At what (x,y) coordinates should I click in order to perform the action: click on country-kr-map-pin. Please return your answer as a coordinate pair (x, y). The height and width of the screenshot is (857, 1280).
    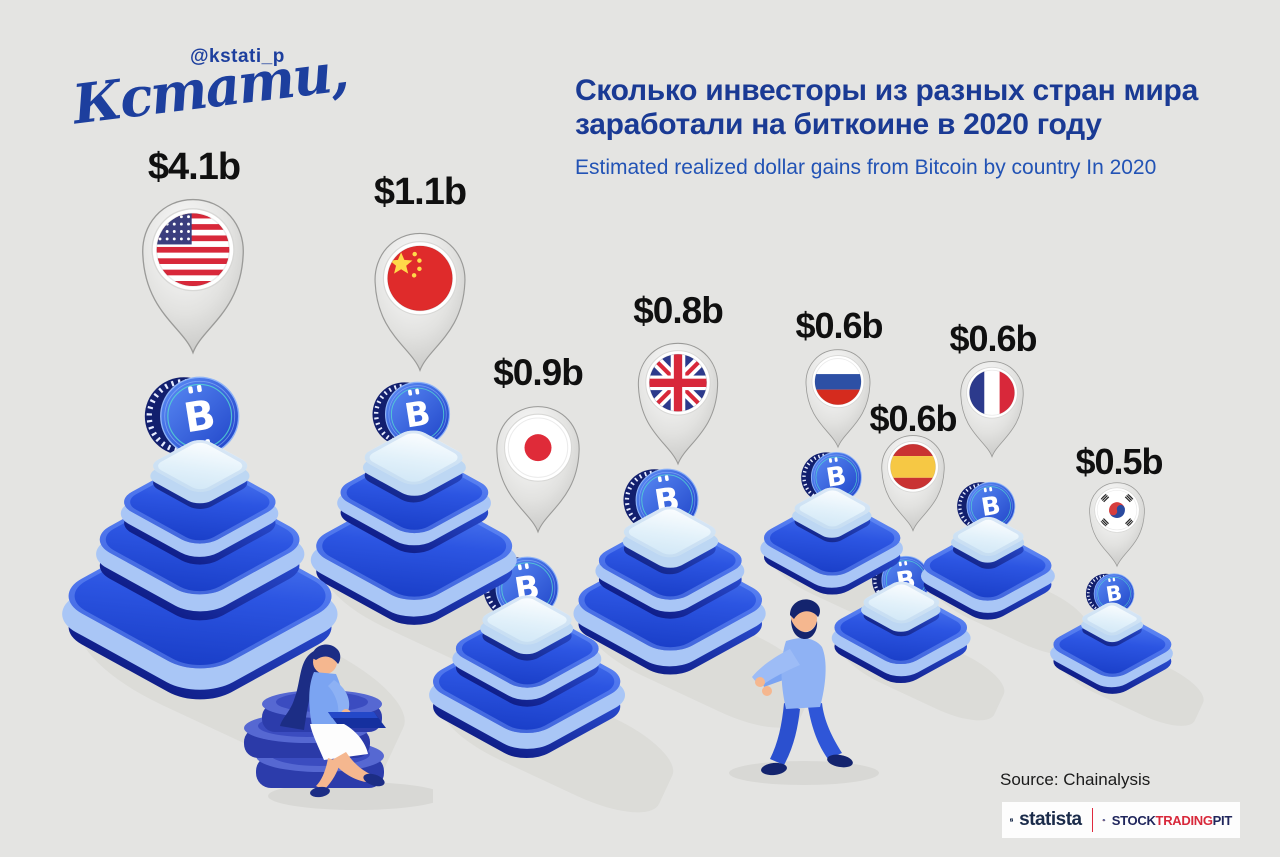
    Looking at the image, I should click on (1117, 525).